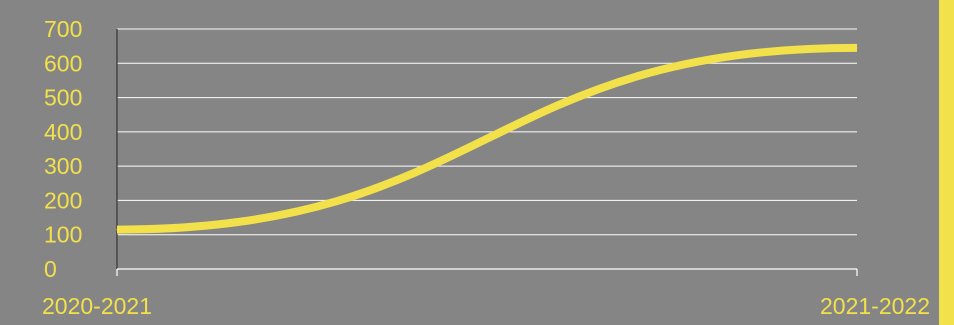 The height and width of the screenshot is (325, 954). What do you see at coordinates (875, 306) in the screenshot?
I see `x-tick-label: 2021-2022` at bounding box center [875, 306].